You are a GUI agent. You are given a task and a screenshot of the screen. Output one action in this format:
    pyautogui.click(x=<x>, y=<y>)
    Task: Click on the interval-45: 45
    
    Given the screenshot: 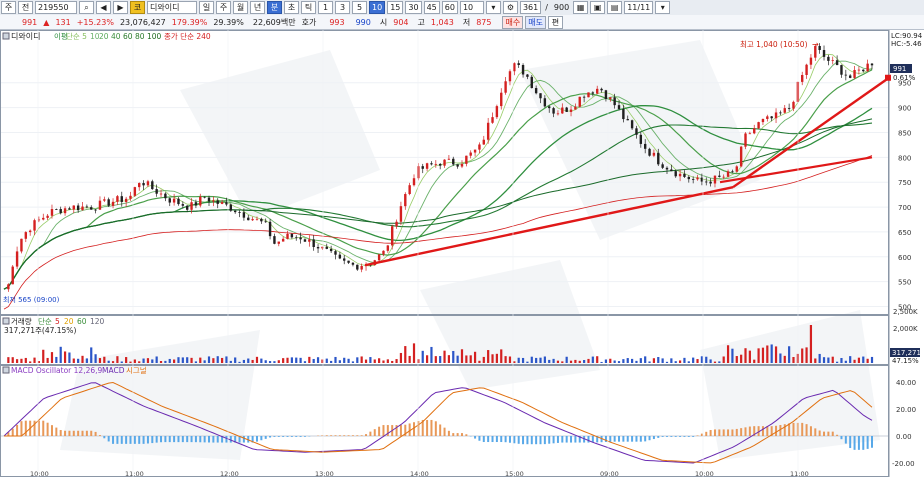 What is the action you would take?
    pyautogui.click(x=432, y=7)
    